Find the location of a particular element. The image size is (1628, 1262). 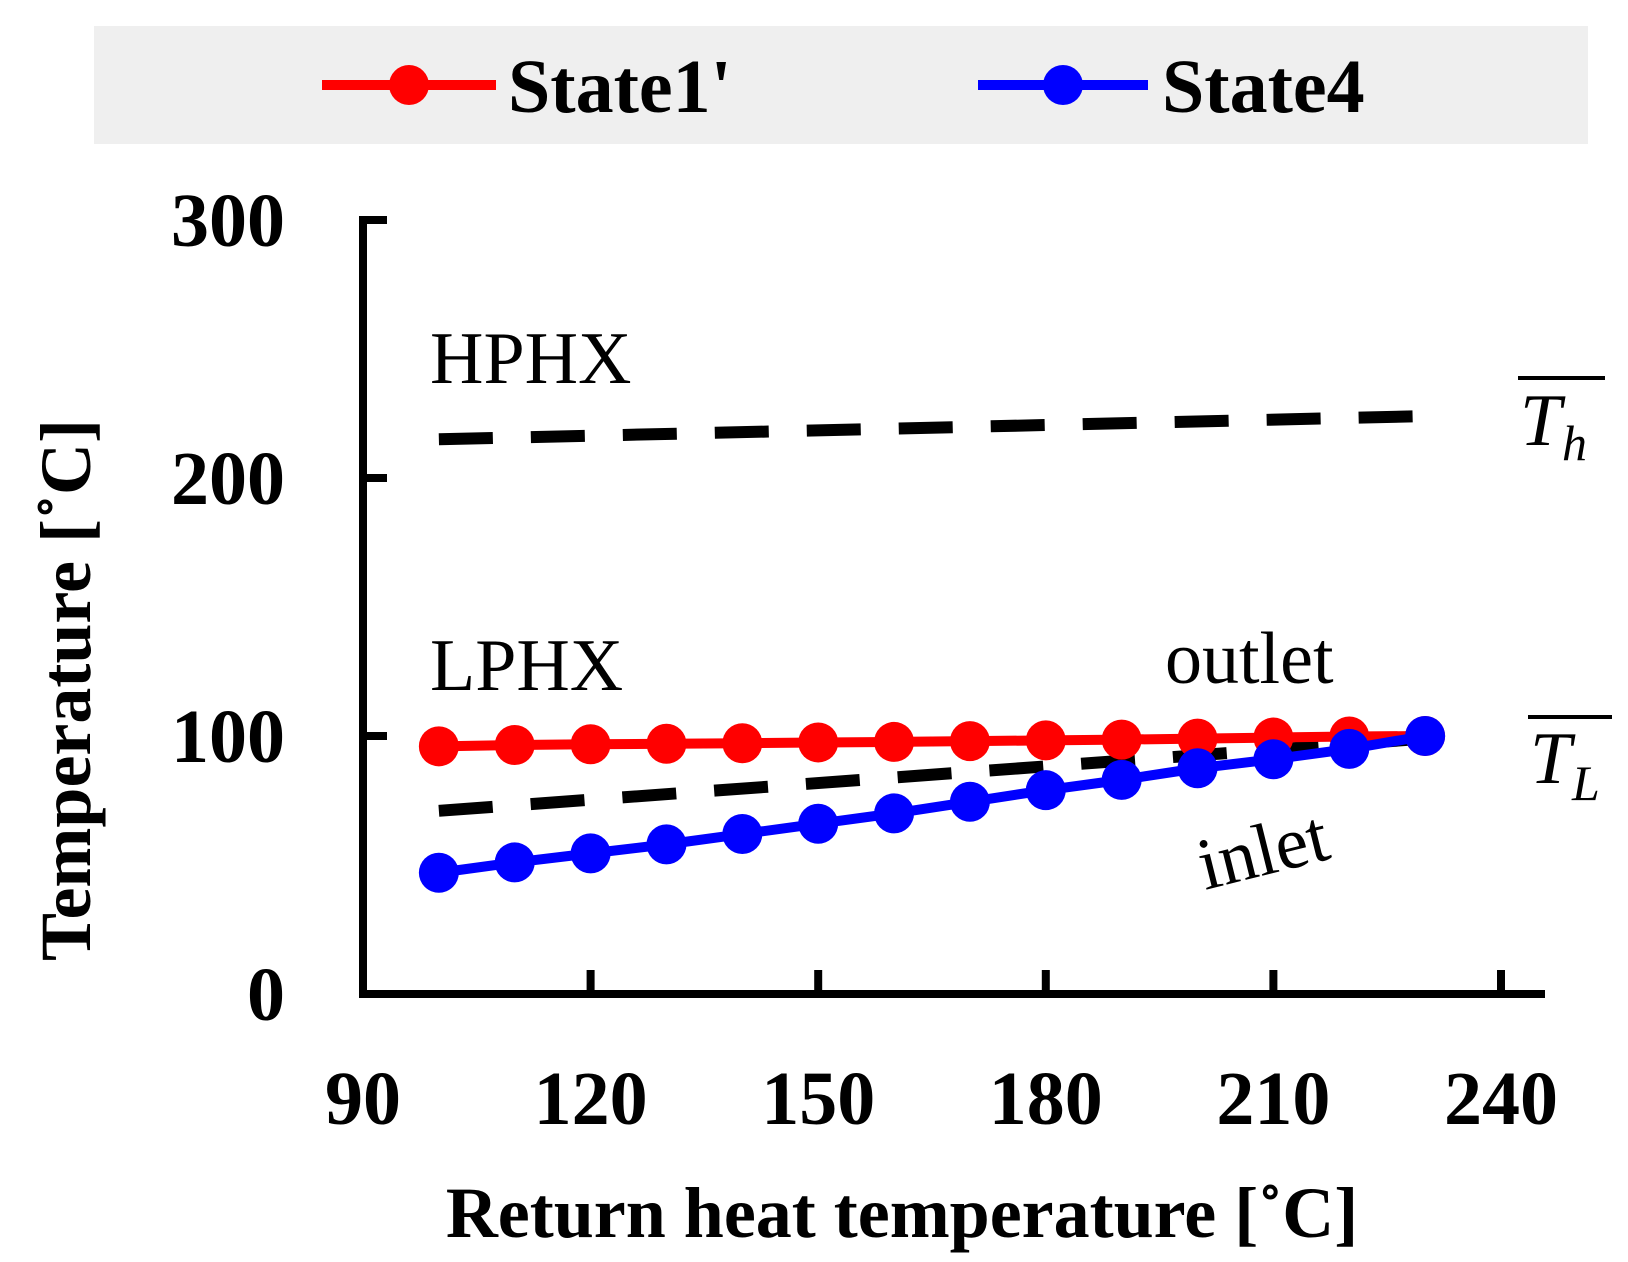

x-axis-title: Return heat temperature [˚C] is located at coordinates (902, 1213).